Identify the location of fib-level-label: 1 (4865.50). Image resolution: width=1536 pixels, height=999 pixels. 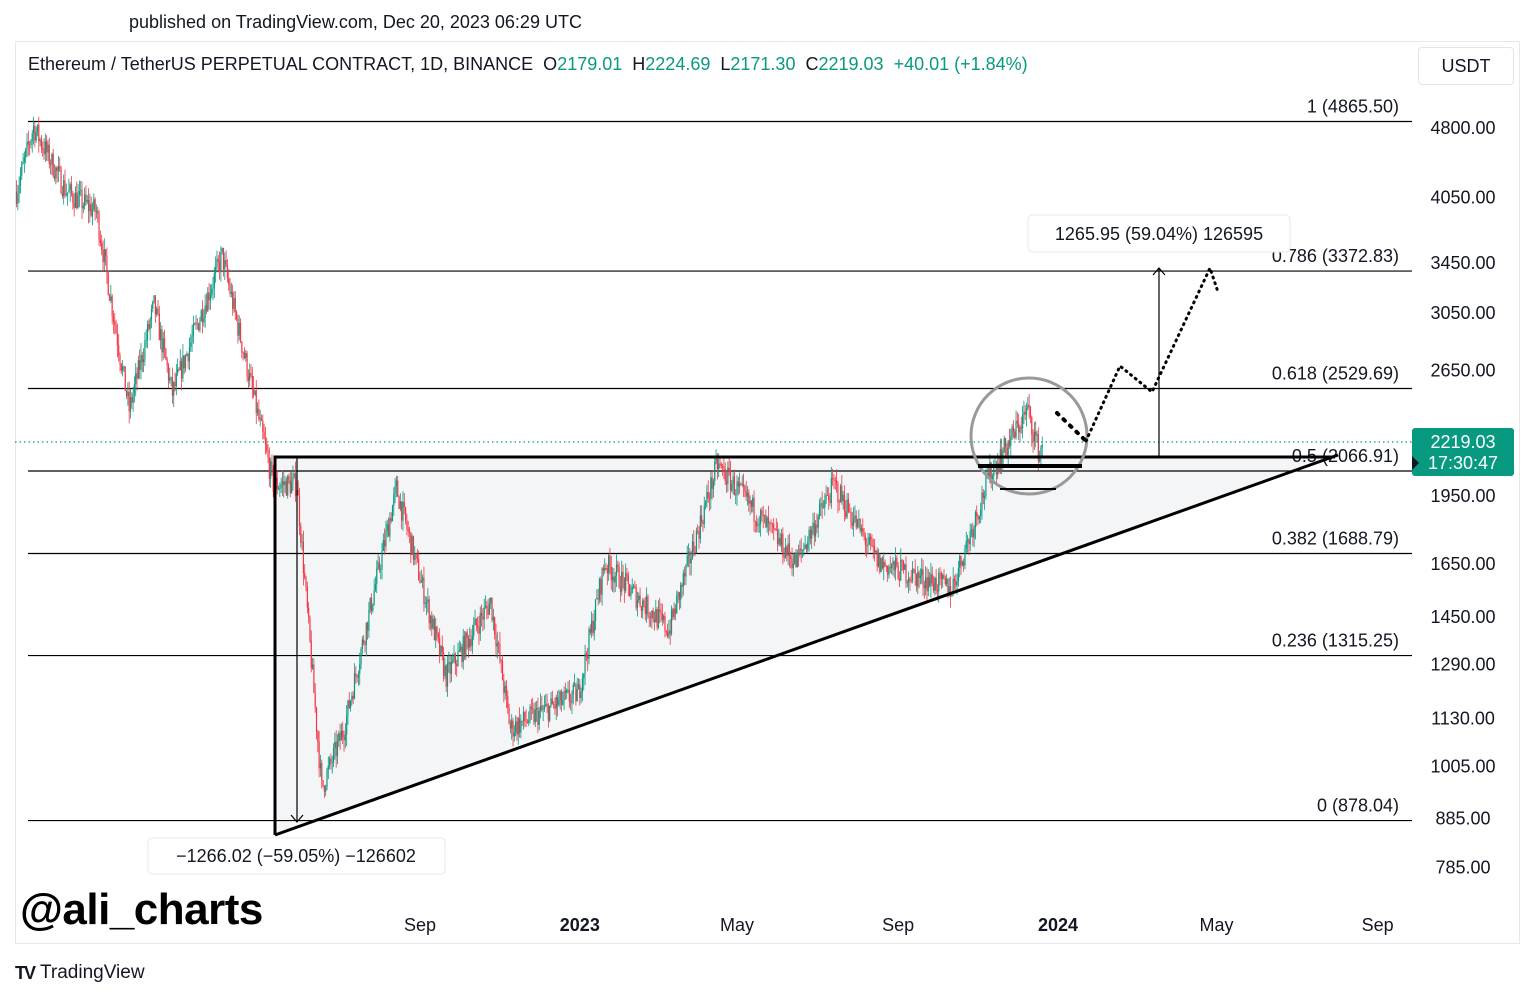
(1353, 106).